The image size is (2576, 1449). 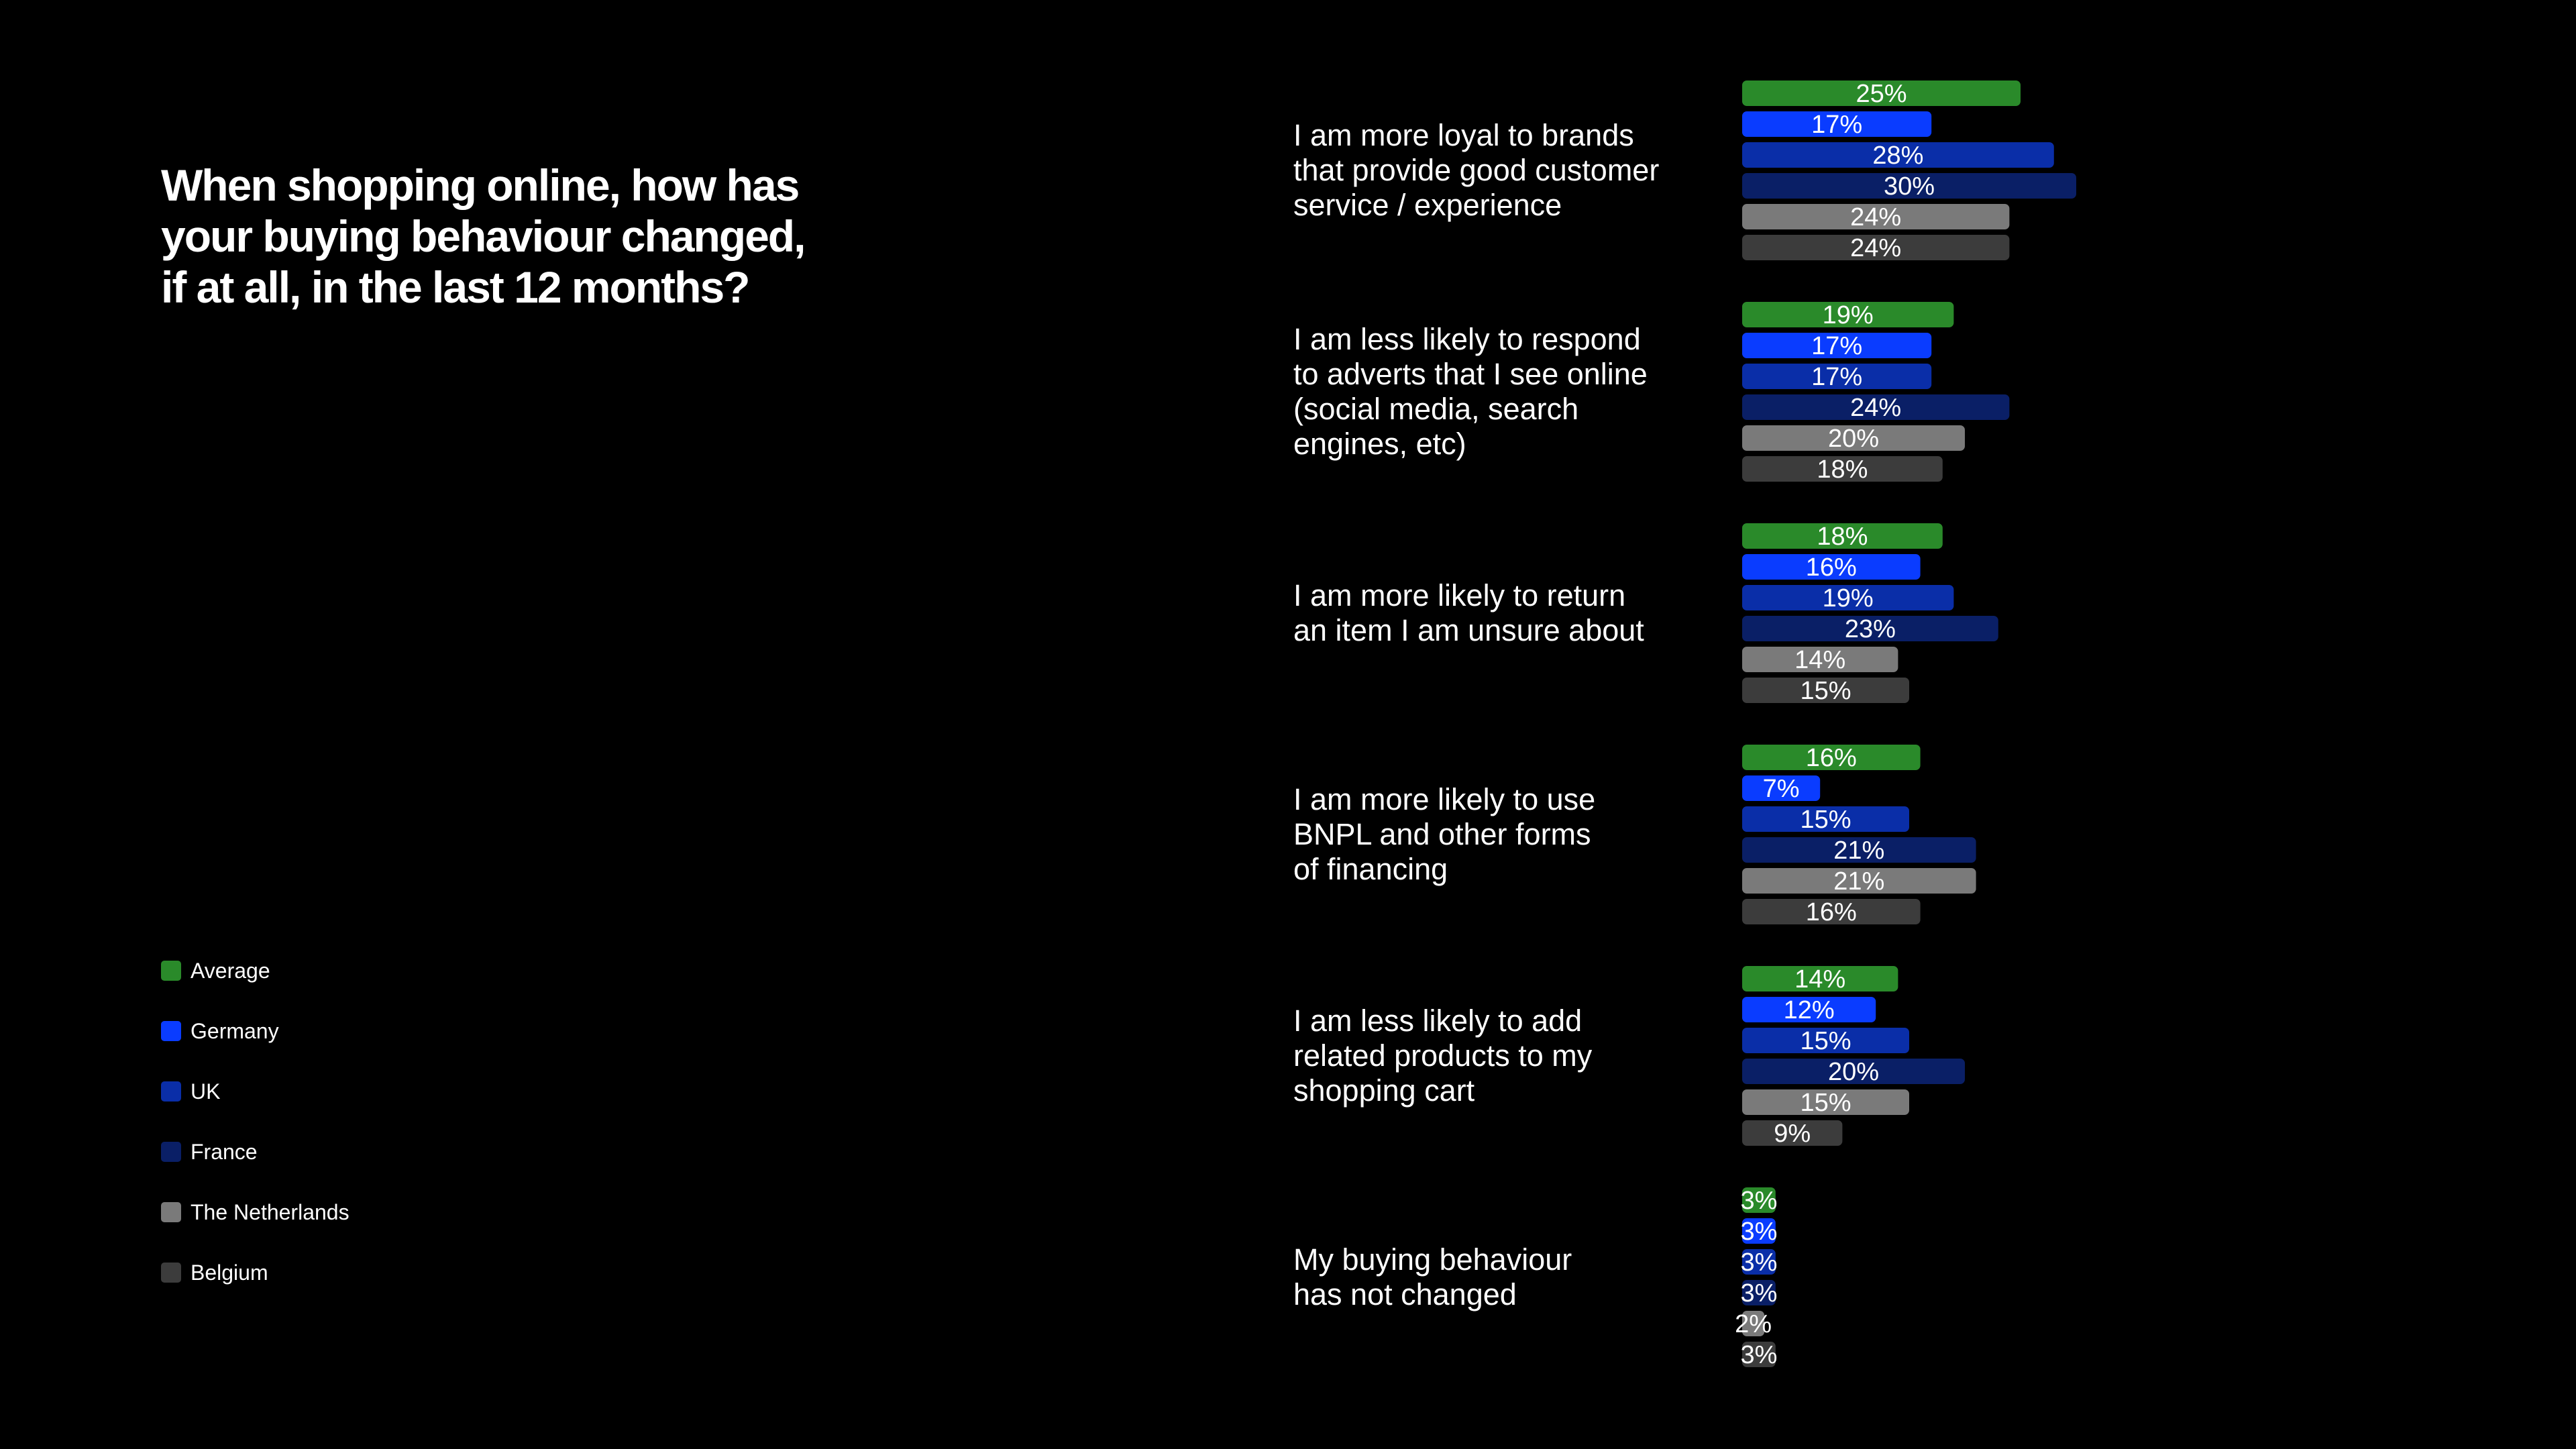 I want to click on category-label-line: BNPL and other forms, so click(x=1442, y=834).